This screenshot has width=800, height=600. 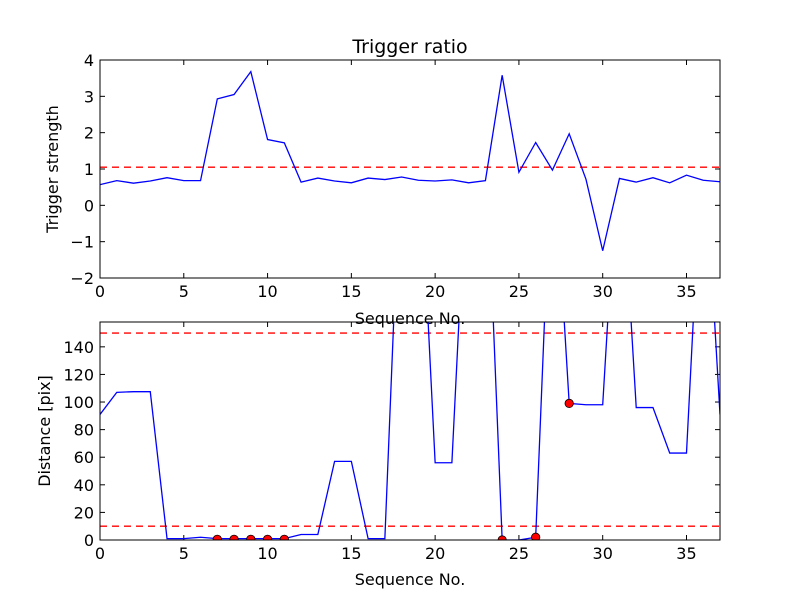 What do you see at coordinates (44, 431) in the screenshot?
I see `y-axis-label: Distance [pix]` at bounding box center [44, 431].